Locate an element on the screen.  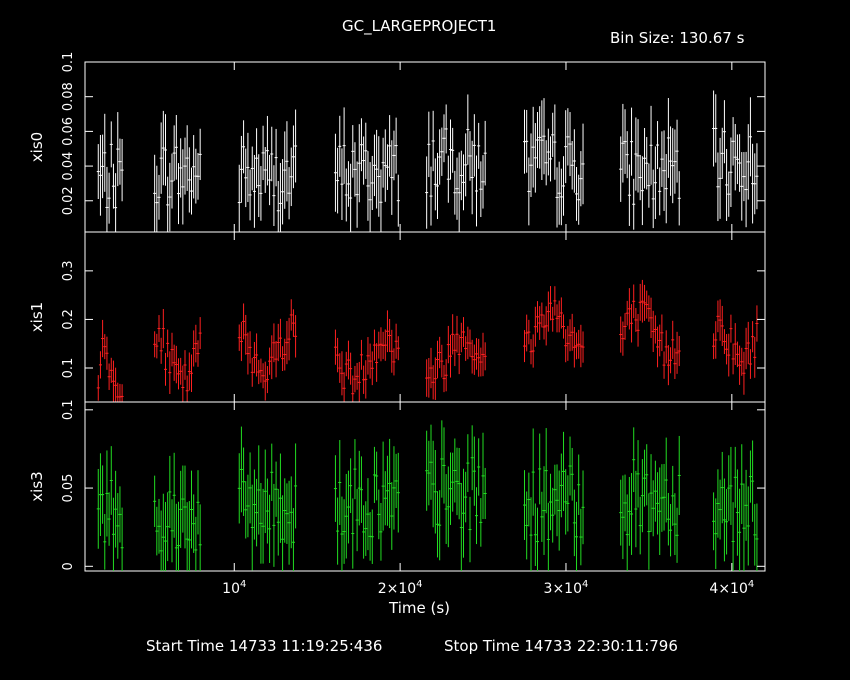
y-tick-label: 0.3 is located at coordinates (68, 271).